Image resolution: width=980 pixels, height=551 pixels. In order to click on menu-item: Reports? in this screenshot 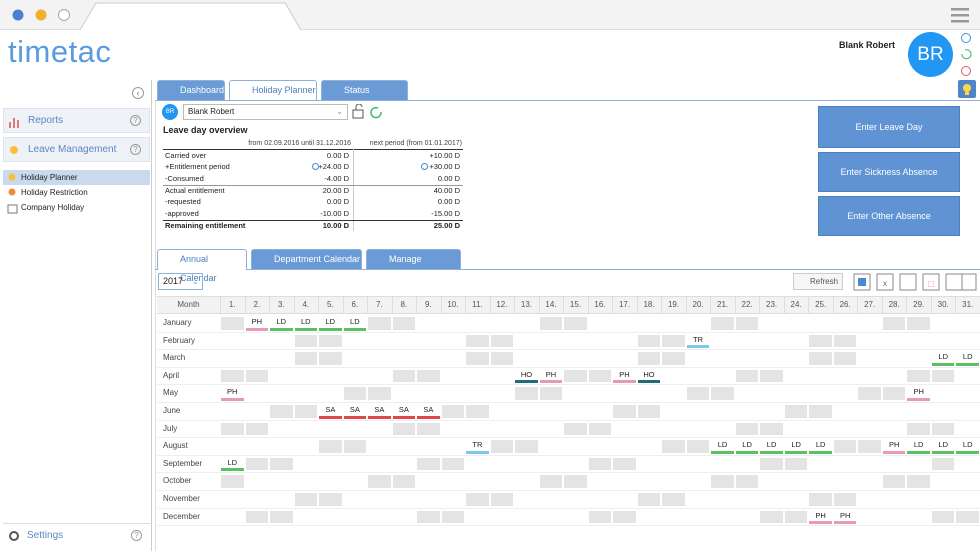, I will do `click(76, 120)`.